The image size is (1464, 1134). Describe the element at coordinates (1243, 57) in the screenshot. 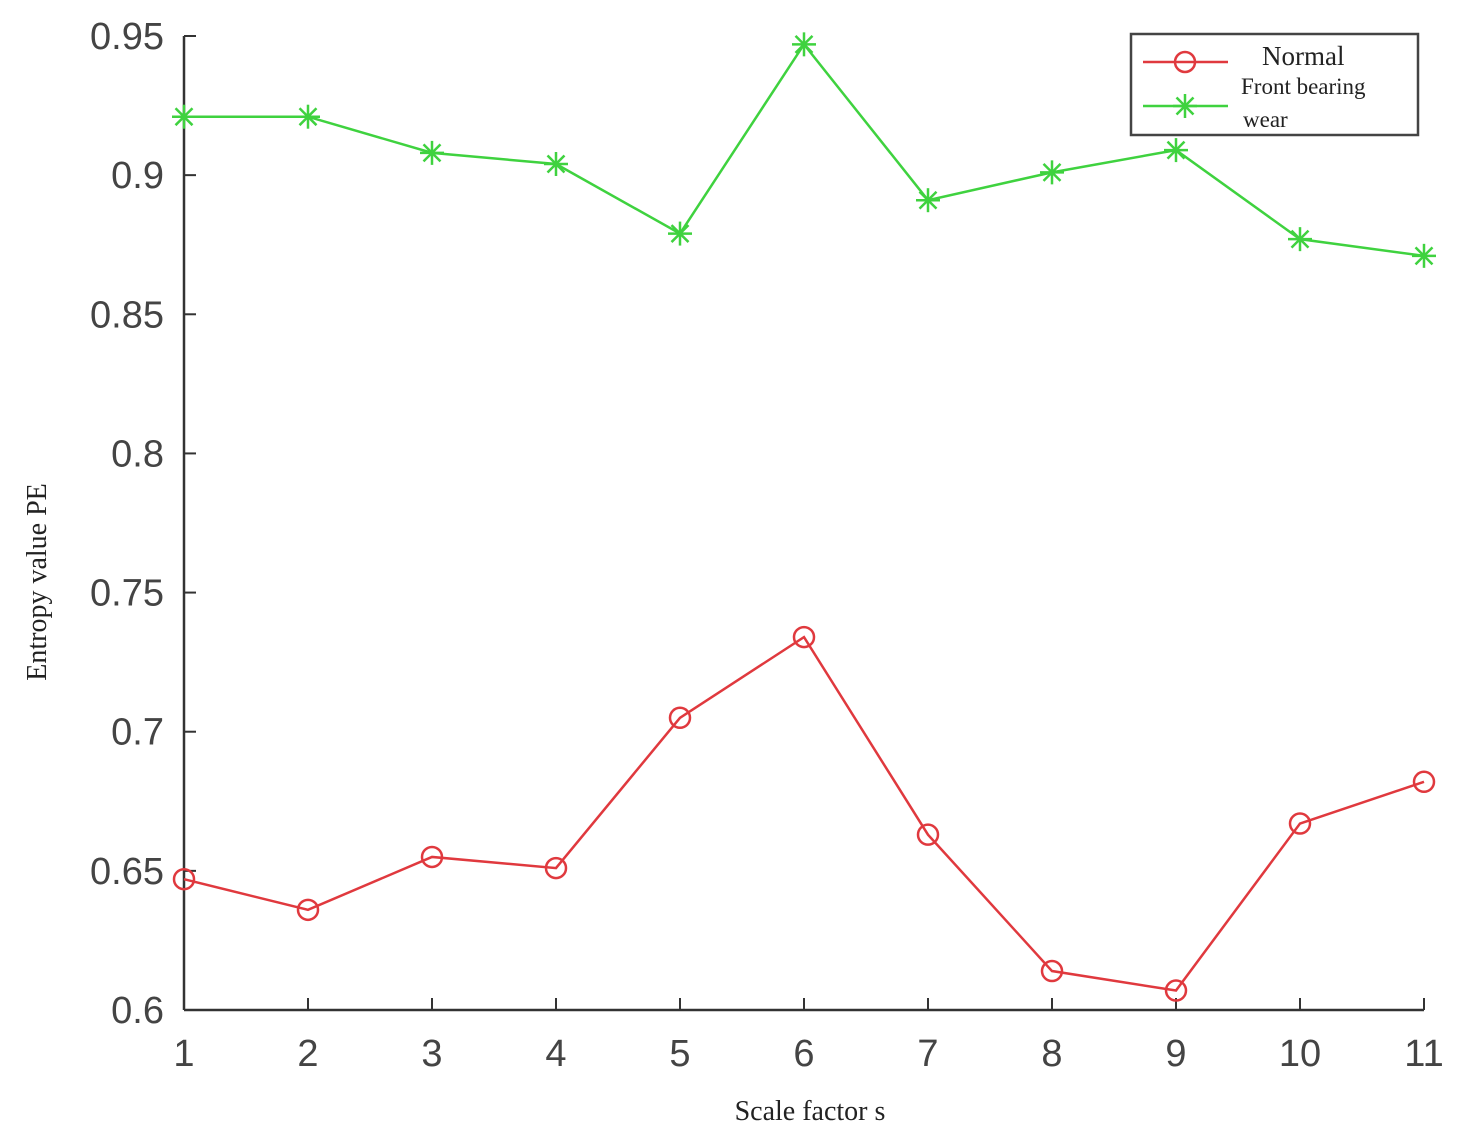

I see `legend-entry-normal: Normal` at that location.